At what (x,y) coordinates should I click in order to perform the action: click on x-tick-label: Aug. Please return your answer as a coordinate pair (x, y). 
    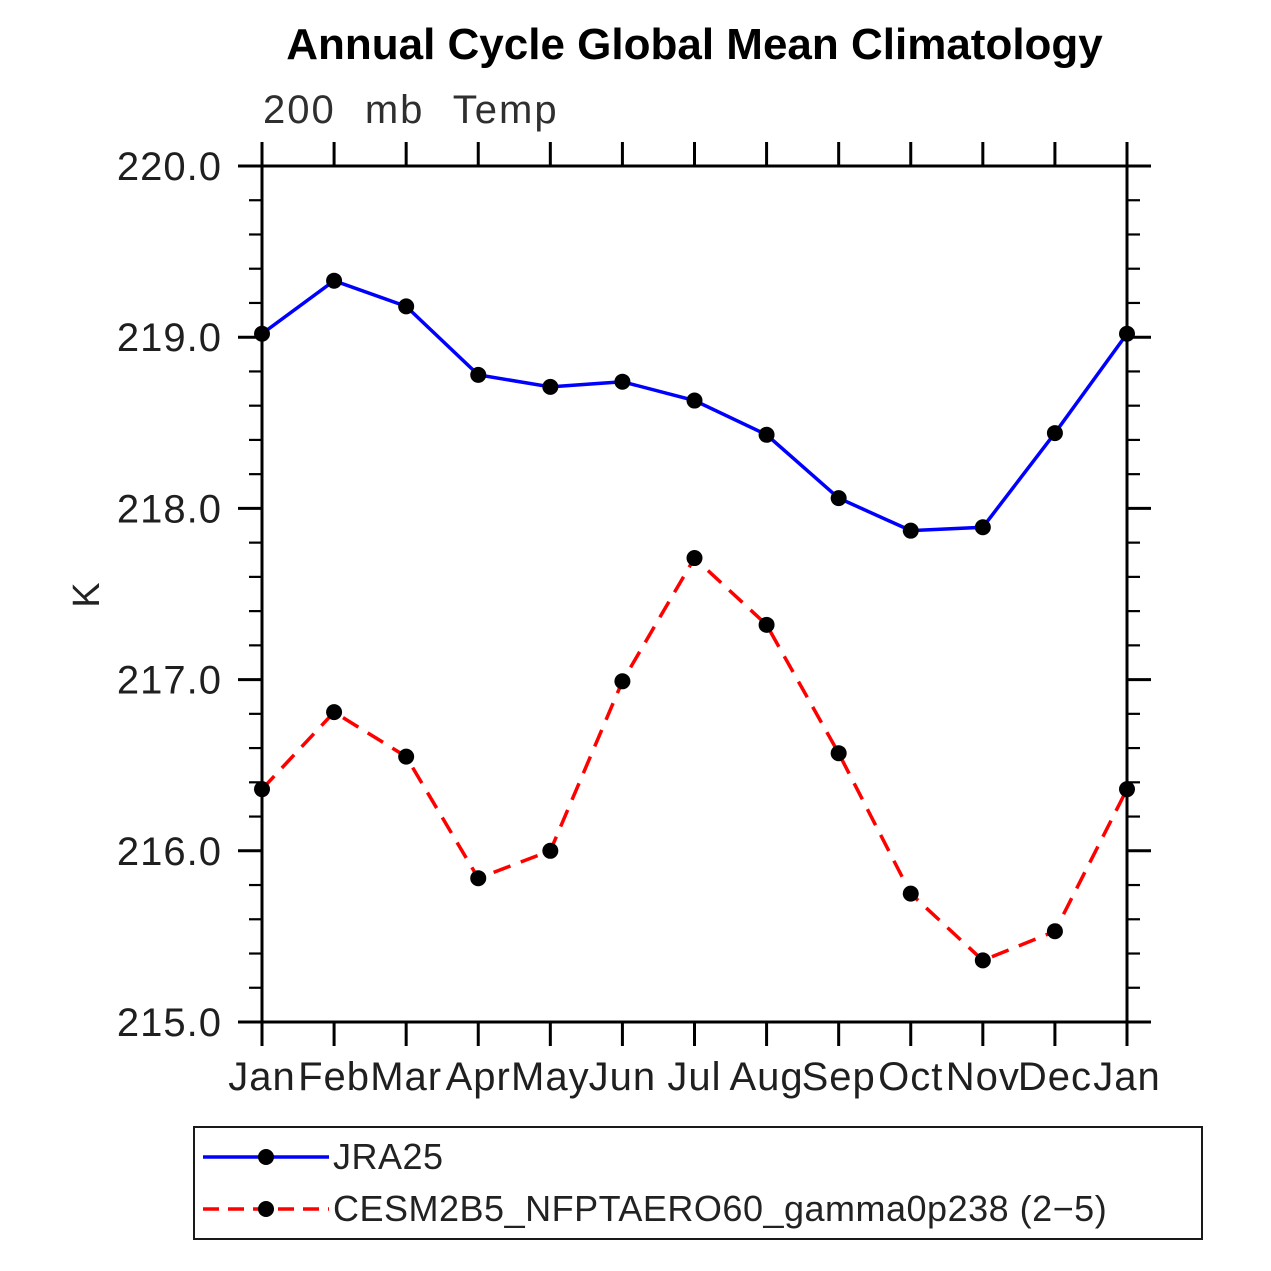
    Looking at the image, I should click on (766, 1077).